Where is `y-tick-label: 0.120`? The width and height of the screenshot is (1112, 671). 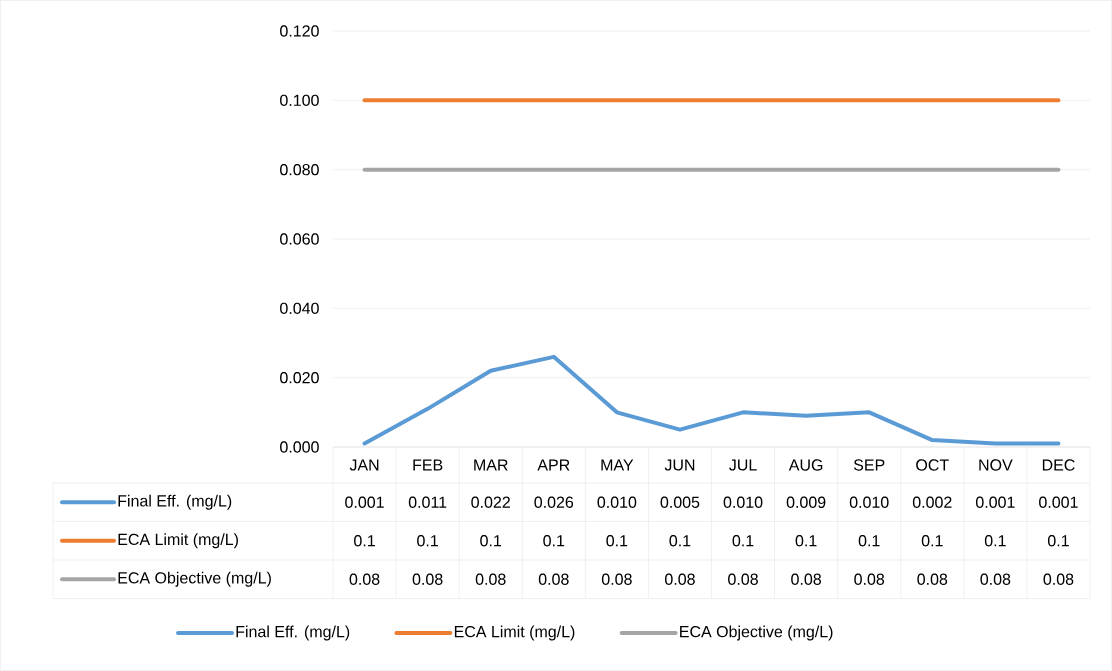 y-tick-label: 0.120 is located at coordinates (299, 31).